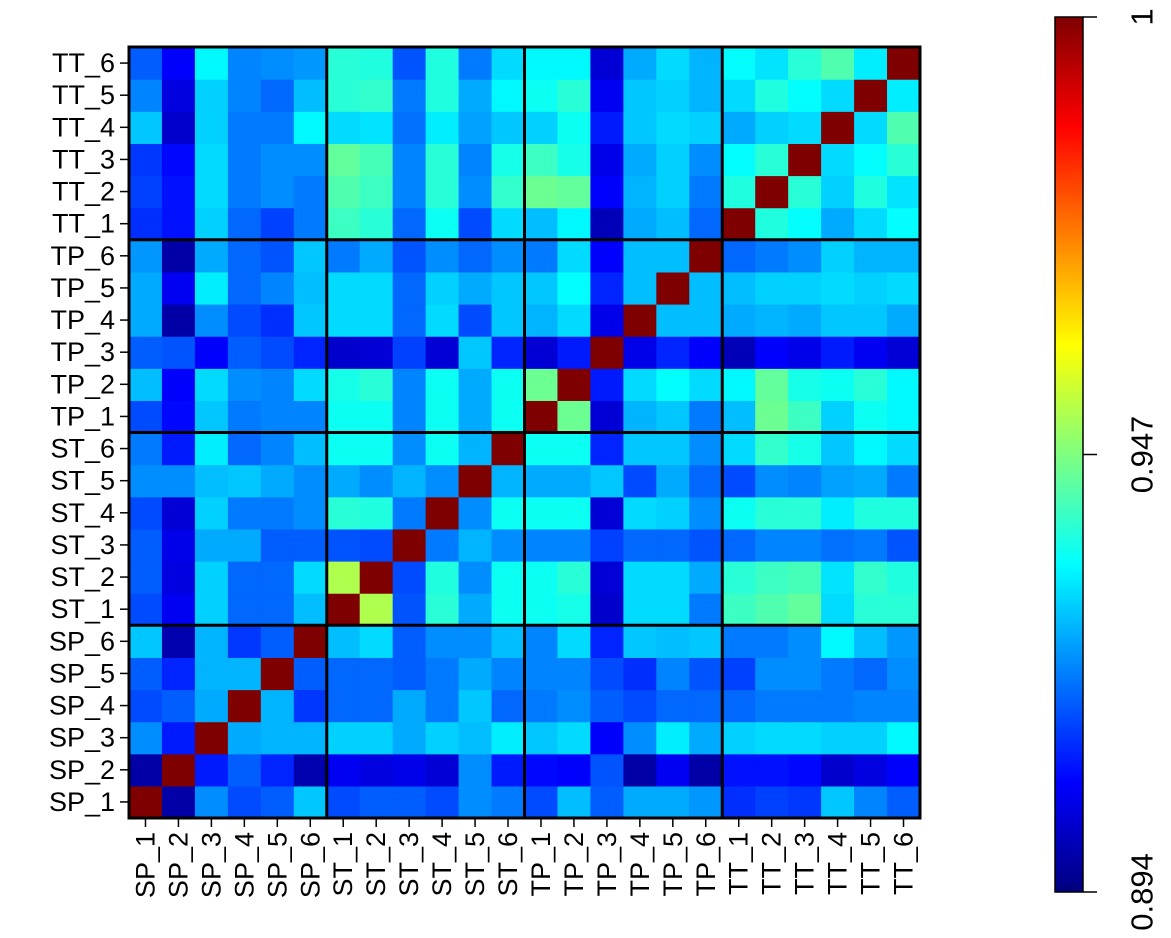 The width and height of the screenshot is (1171, 938). Describe the element at coordinates (83, 224) in the screenshot. I see `y-tick-label: TT_1` at that location.